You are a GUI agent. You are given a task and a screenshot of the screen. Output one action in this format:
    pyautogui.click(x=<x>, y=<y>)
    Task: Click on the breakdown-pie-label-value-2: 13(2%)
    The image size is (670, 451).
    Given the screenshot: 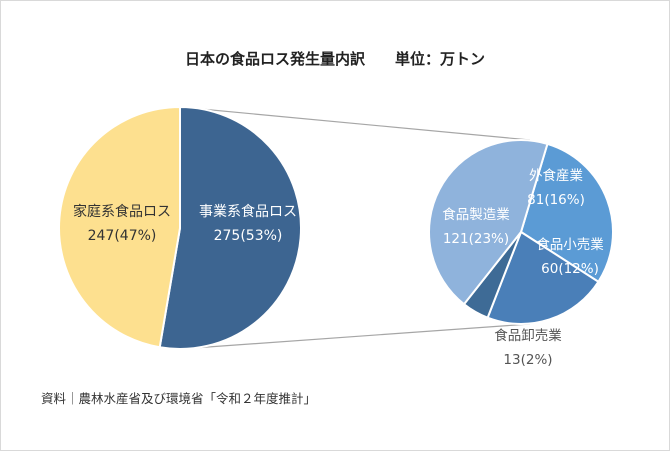 What is the action you would take?
    pyautogui.click(x=527, y=360)
    